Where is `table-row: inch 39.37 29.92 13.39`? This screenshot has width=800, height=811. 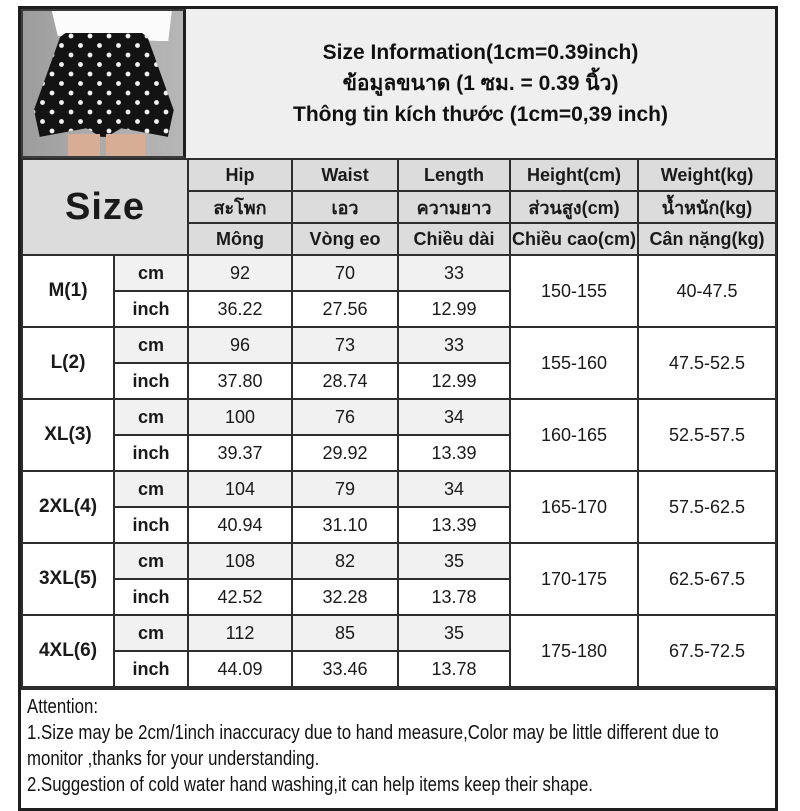 table-row: inch 39.37 29.92 13.39 is located at coordinates (399, 453).